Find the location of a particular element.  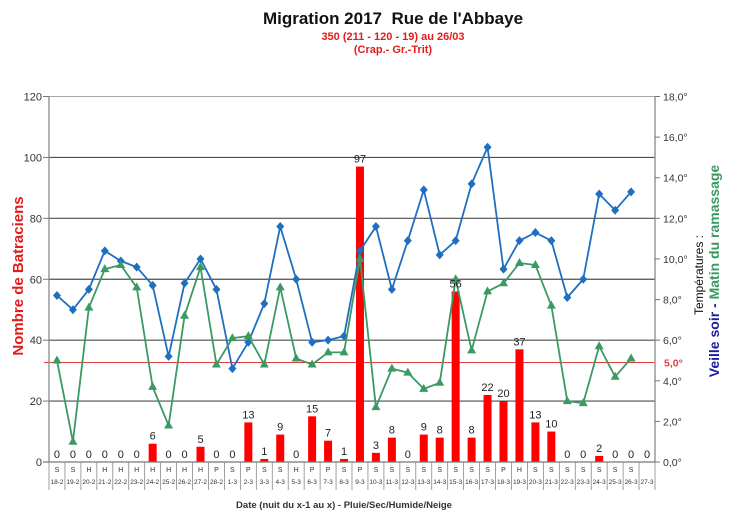

chart-title: Migration 2017 Rue de l'Abbaye is located at coordinates (393, 18).